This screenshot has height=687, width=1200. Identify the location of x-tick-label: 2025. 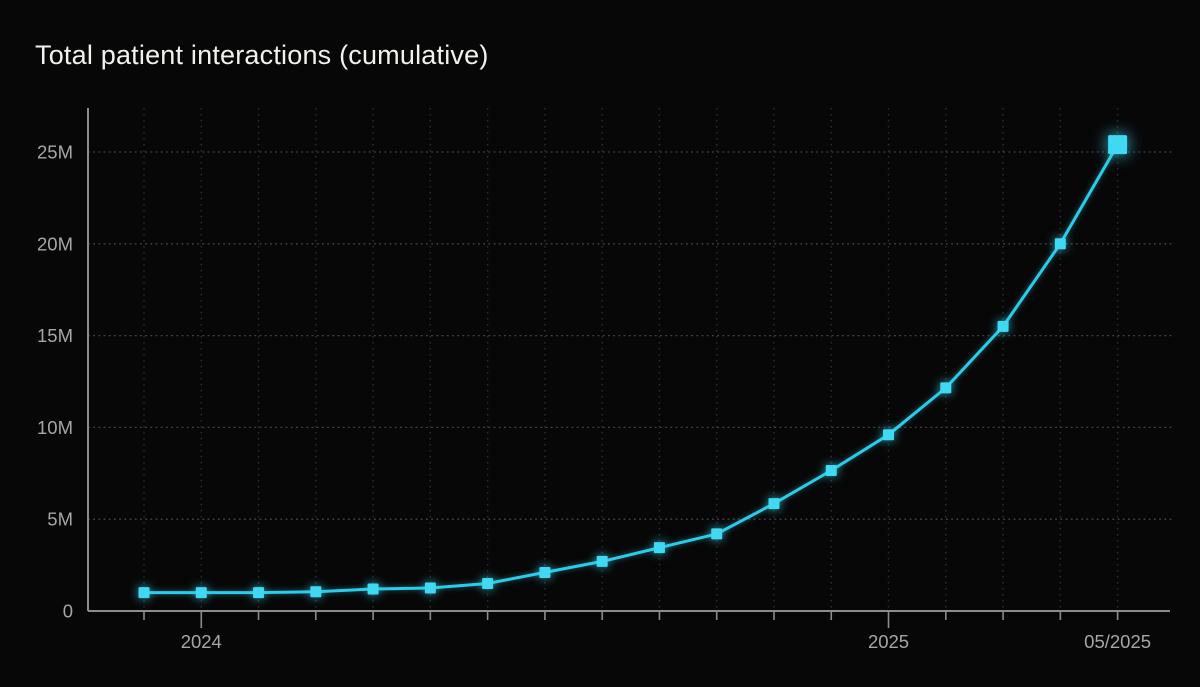
(888, 641).